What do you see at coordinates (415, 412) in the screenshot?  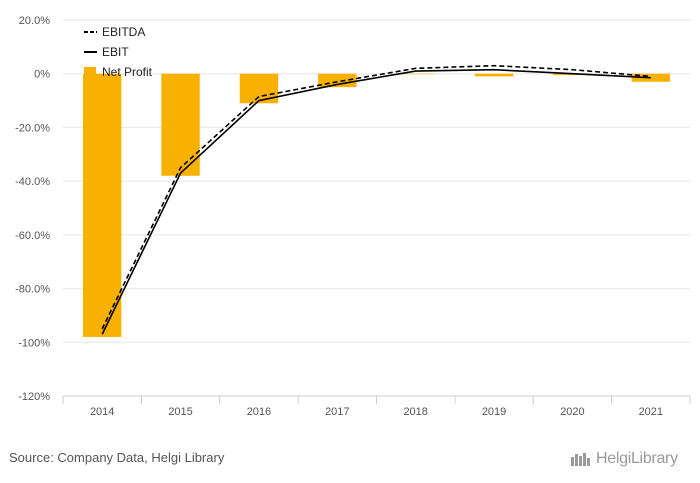 I see `x-tick-label: 2018` at bounding box center [415, 412].